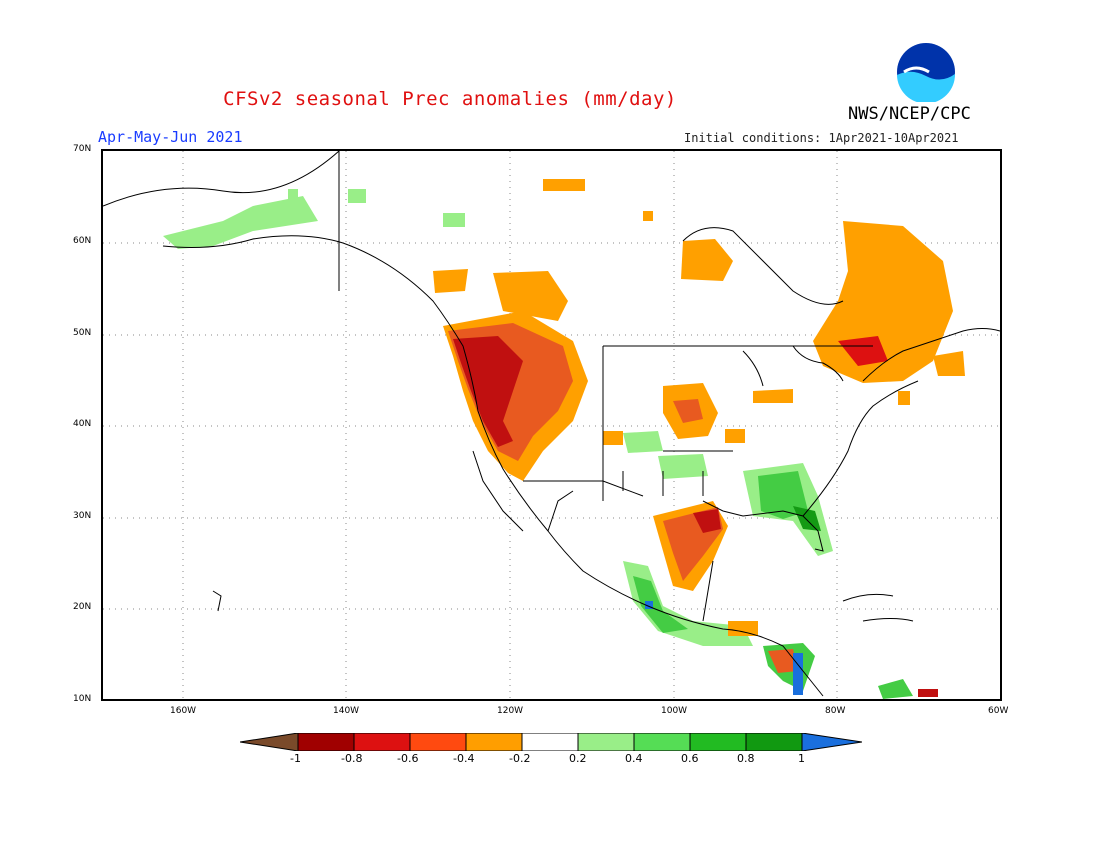 This screenshot has width=1100, height=850. What do you see at coordinates (269, 742) in the screenshot?
I see `colorbar-segment-below-min` at bounding box center [269, 742].